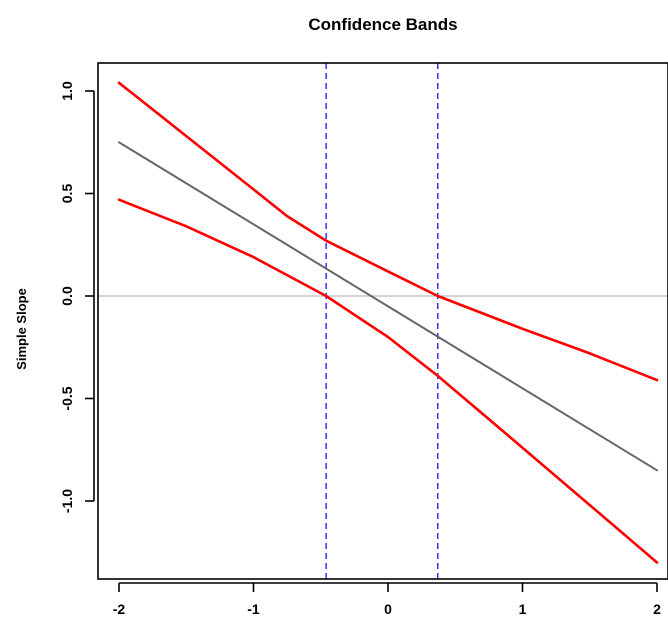  Describe the element at coordinates (382, 24) in the screenshot. I see `chart-title: Confidence Bands` at that location.